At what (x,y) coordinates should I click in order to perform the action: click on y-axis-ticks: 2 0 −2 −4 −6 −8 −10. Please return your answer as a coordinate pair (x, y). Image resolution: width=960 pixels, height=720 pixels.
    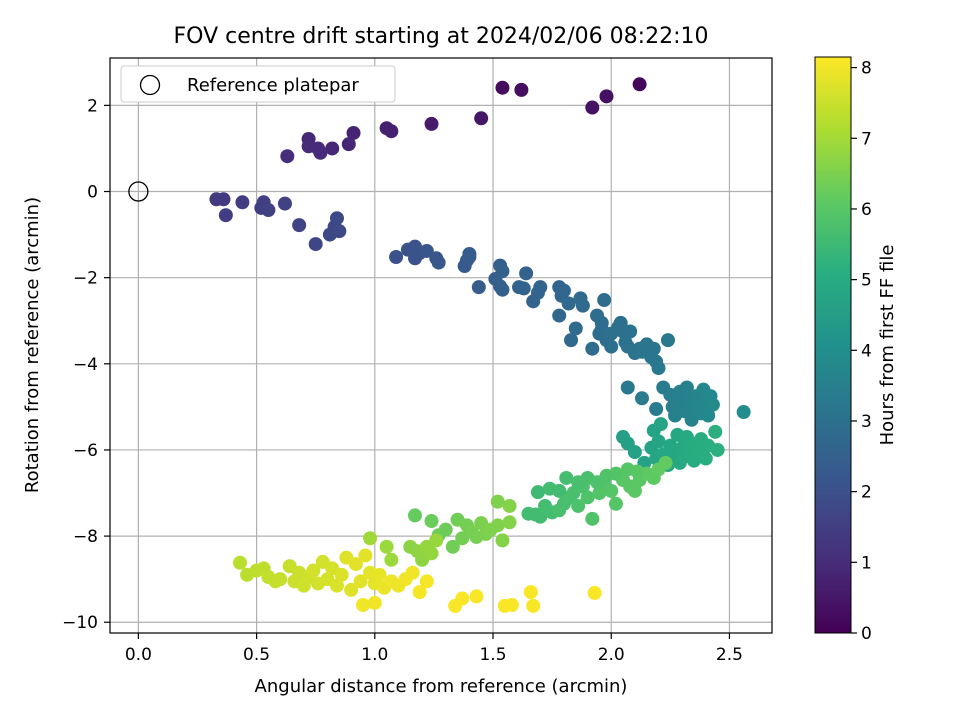
    Looking at the image, I should click on (86, 364).